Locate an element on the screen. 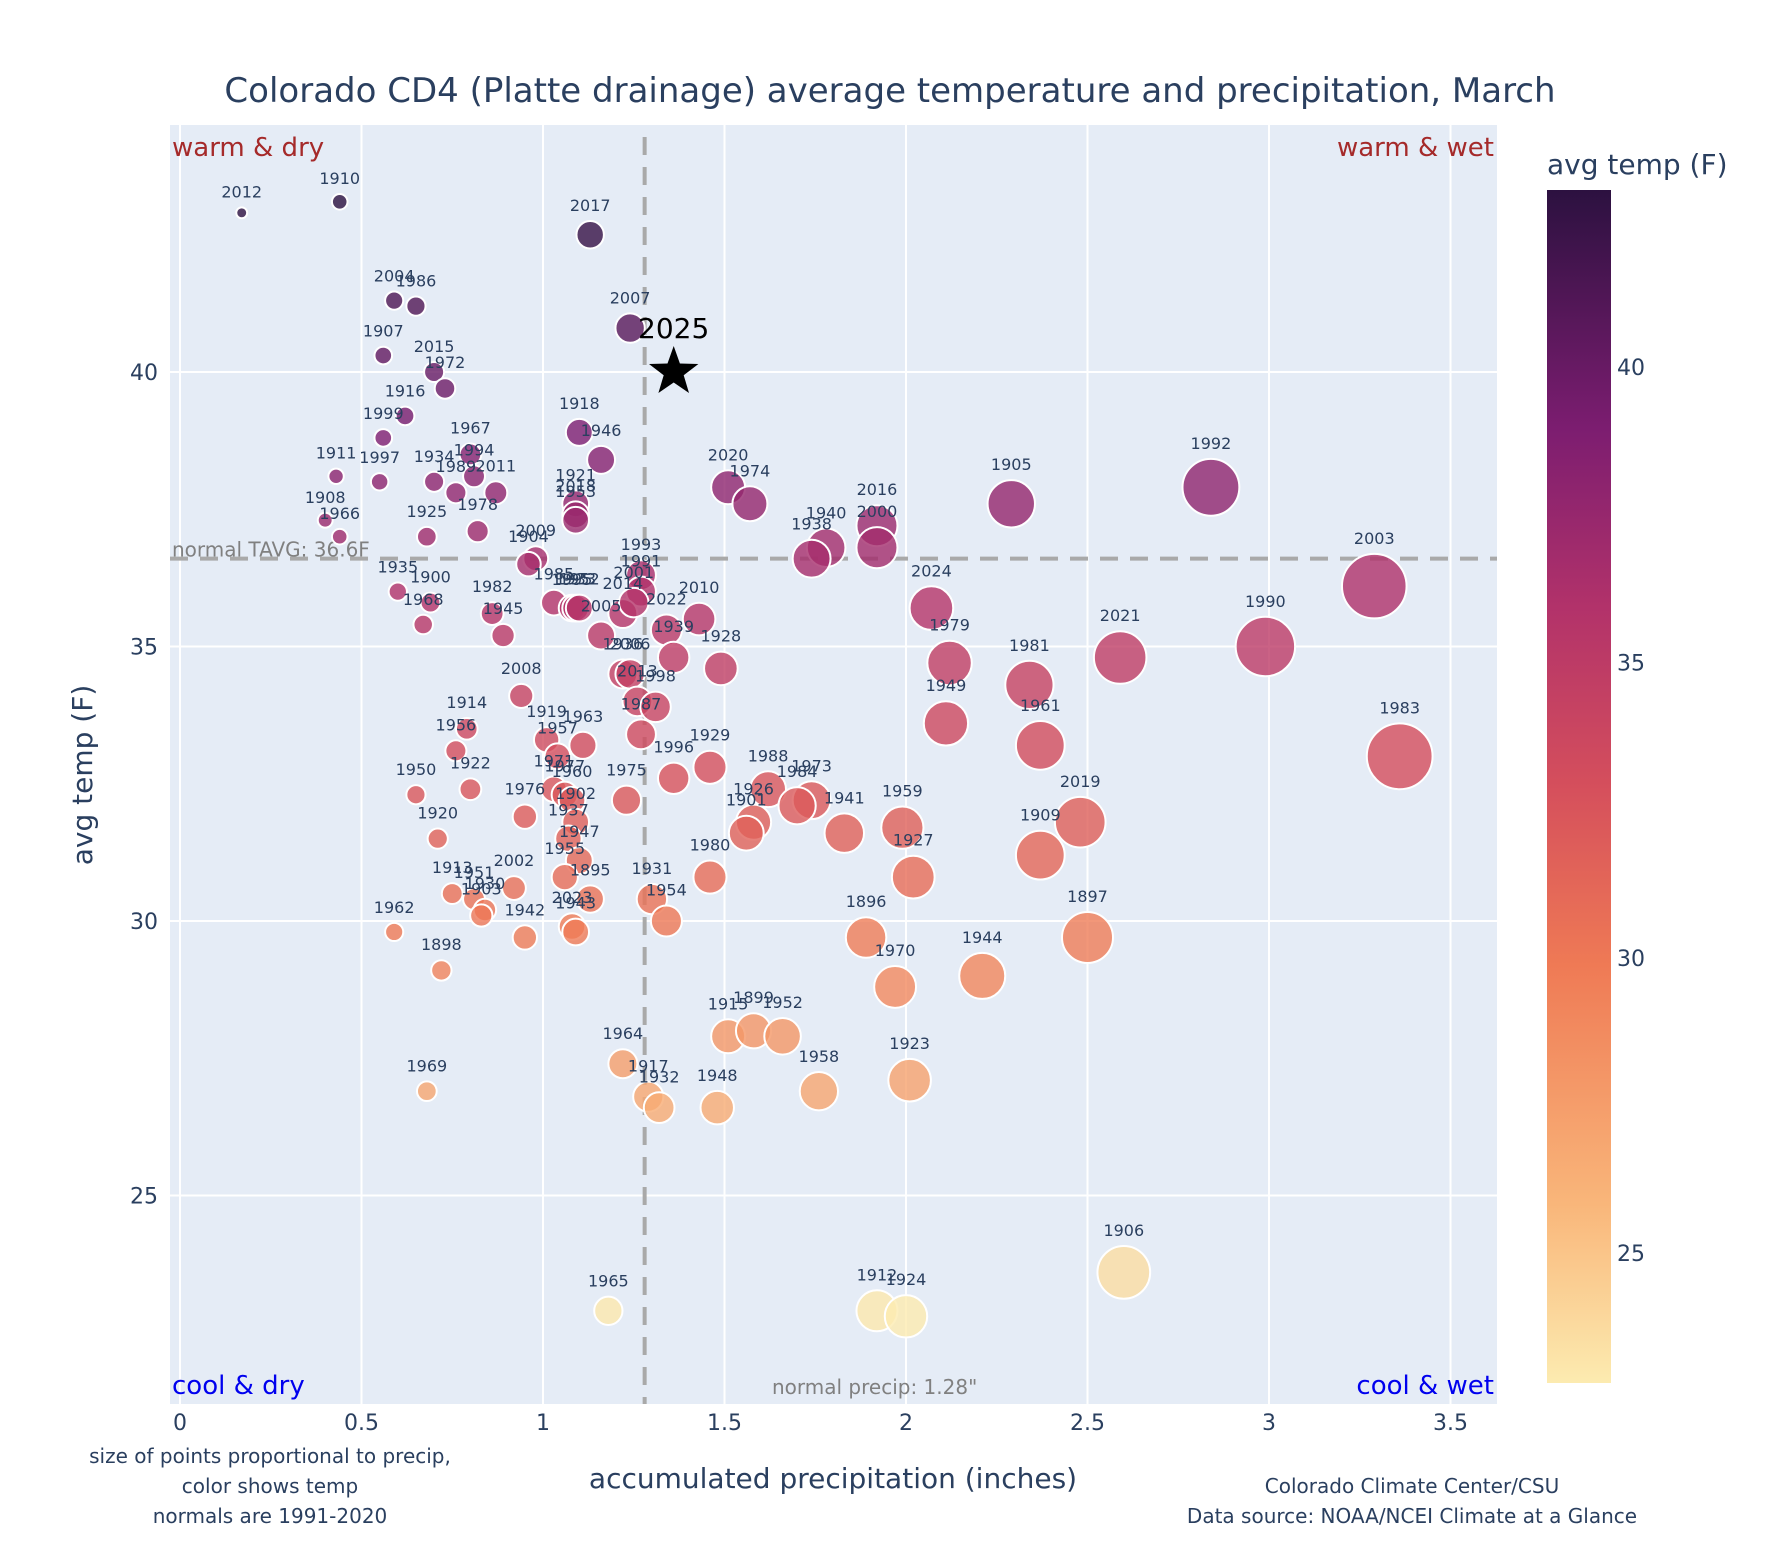 This screenshot has height=1564, width=1772. note-normals: normals are 1991-2020 is located at coordinates (270, 1516).